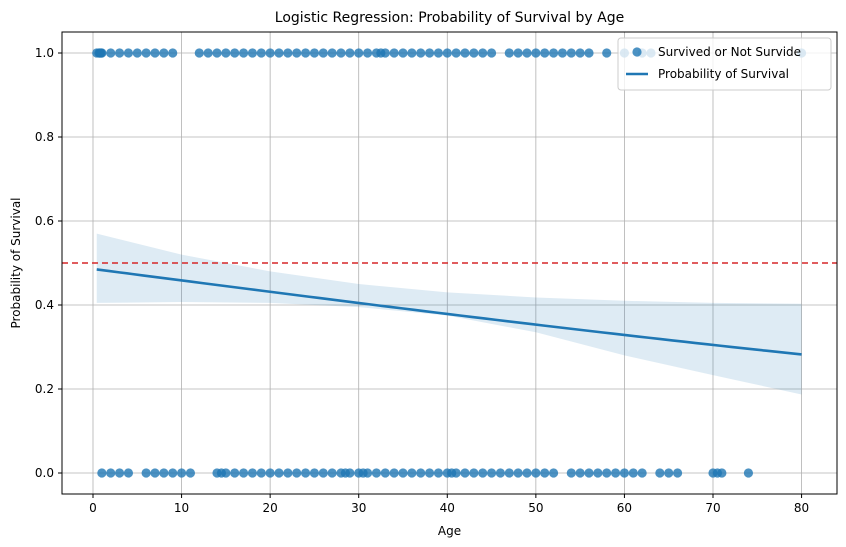  I want to click on y-tick-label: 0.0, so click(44, 473).